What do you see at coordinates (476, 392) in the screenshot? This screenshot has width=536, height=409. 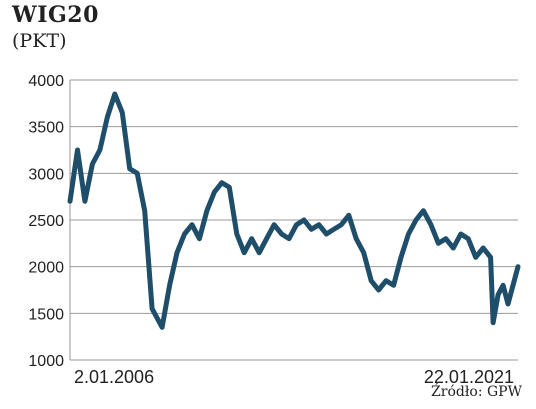 I see `source-note: Źródło: GPW` at bounding box center [476, 392].